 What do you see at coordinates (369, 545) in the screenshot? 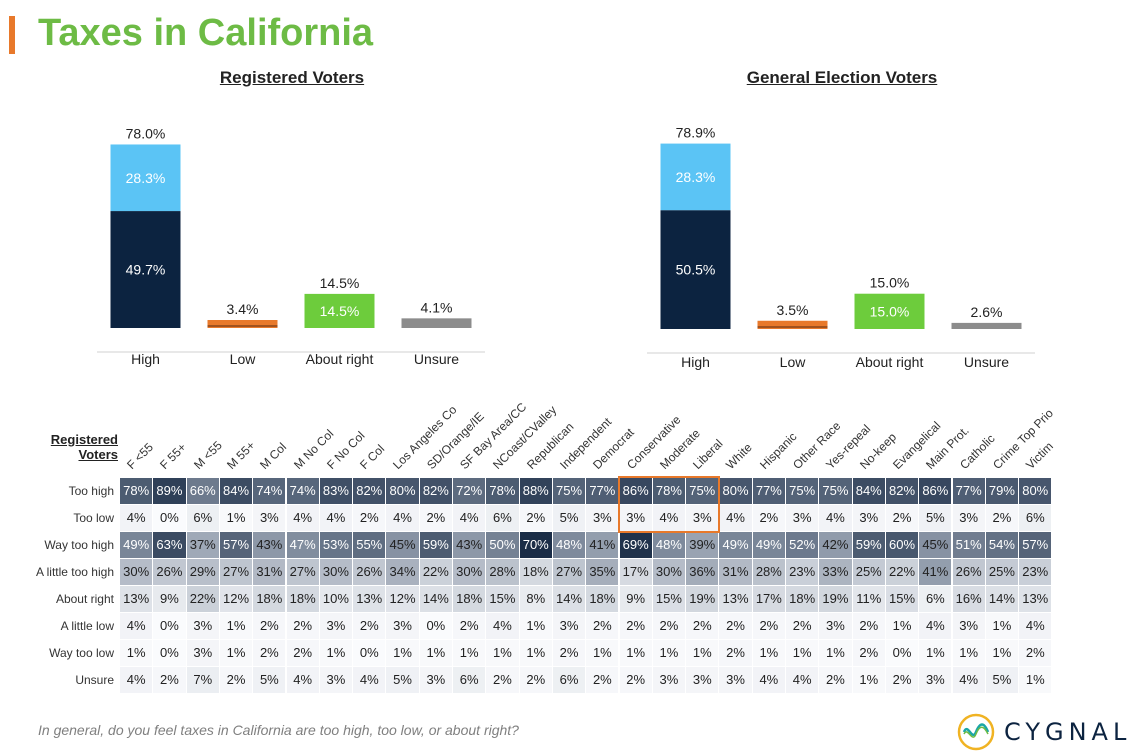
I see `table-cell: 55%` at bounding box center [369, 545].